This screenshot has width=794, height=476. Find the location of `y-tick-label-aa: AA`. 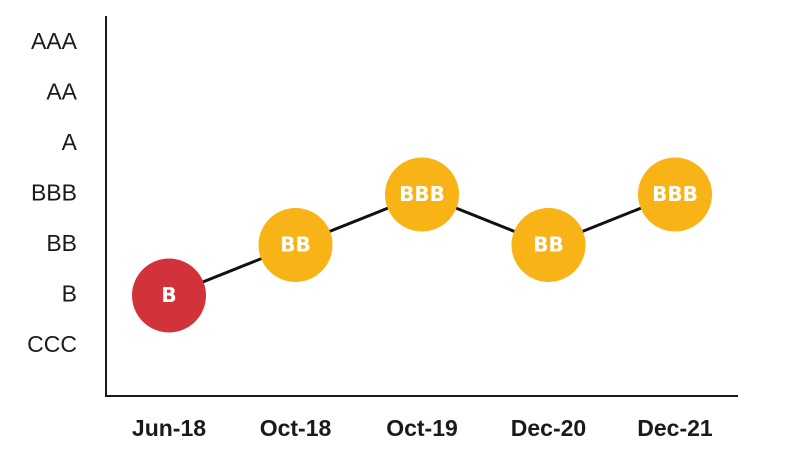

y-tick-label-aa: AA is located at coordinates (61, 92).